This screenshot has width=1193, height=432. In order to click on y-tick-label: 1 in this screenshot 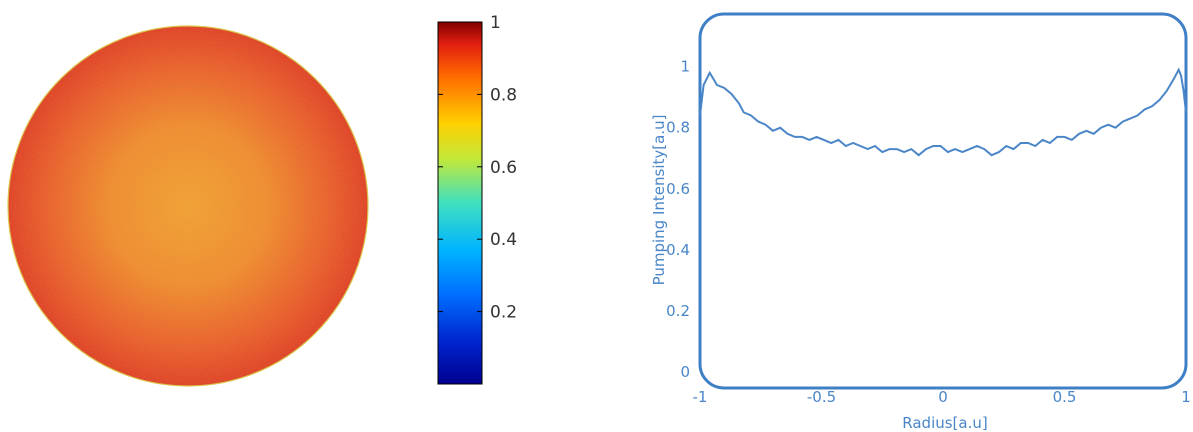, I will do `click(685, 67)`.